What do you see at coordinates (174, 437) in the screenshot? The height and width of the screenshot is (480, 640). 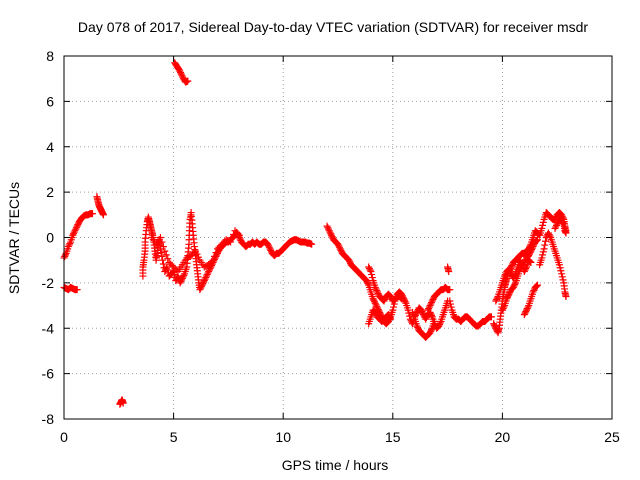 I see `x-tick-label: 5` at bounding box center [174, 437].